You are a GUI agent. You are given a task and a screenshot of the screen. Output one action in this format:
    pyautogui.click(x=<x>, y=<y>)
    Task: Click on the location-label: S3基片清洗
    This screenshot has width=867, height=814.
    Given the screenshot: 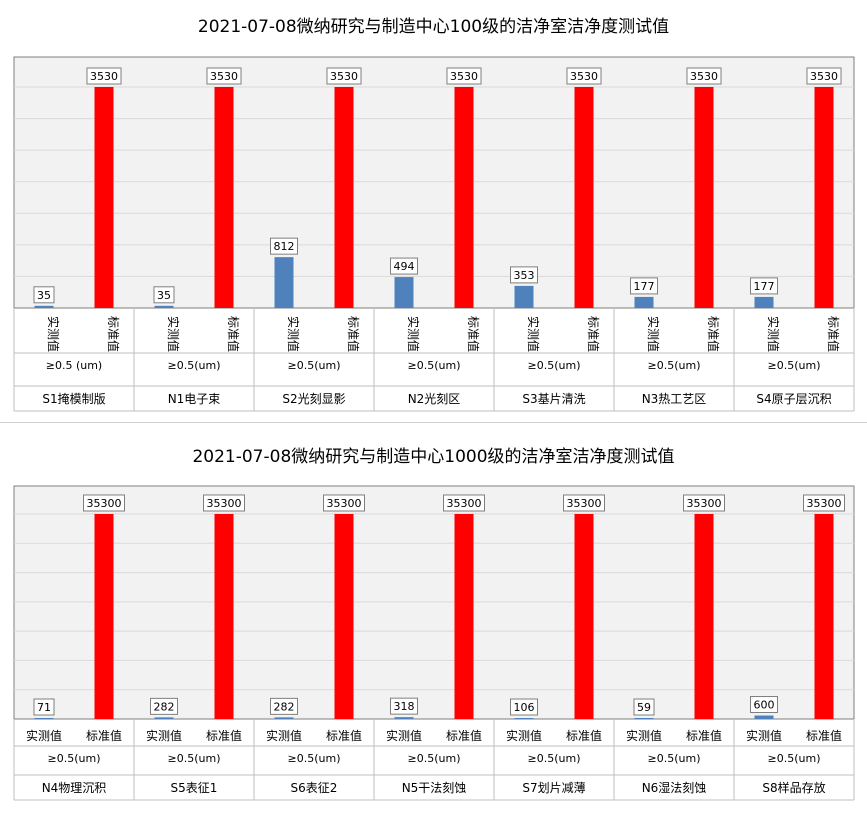 What is the action you would take?
    pyautogui.click(x=553, y=399)
    